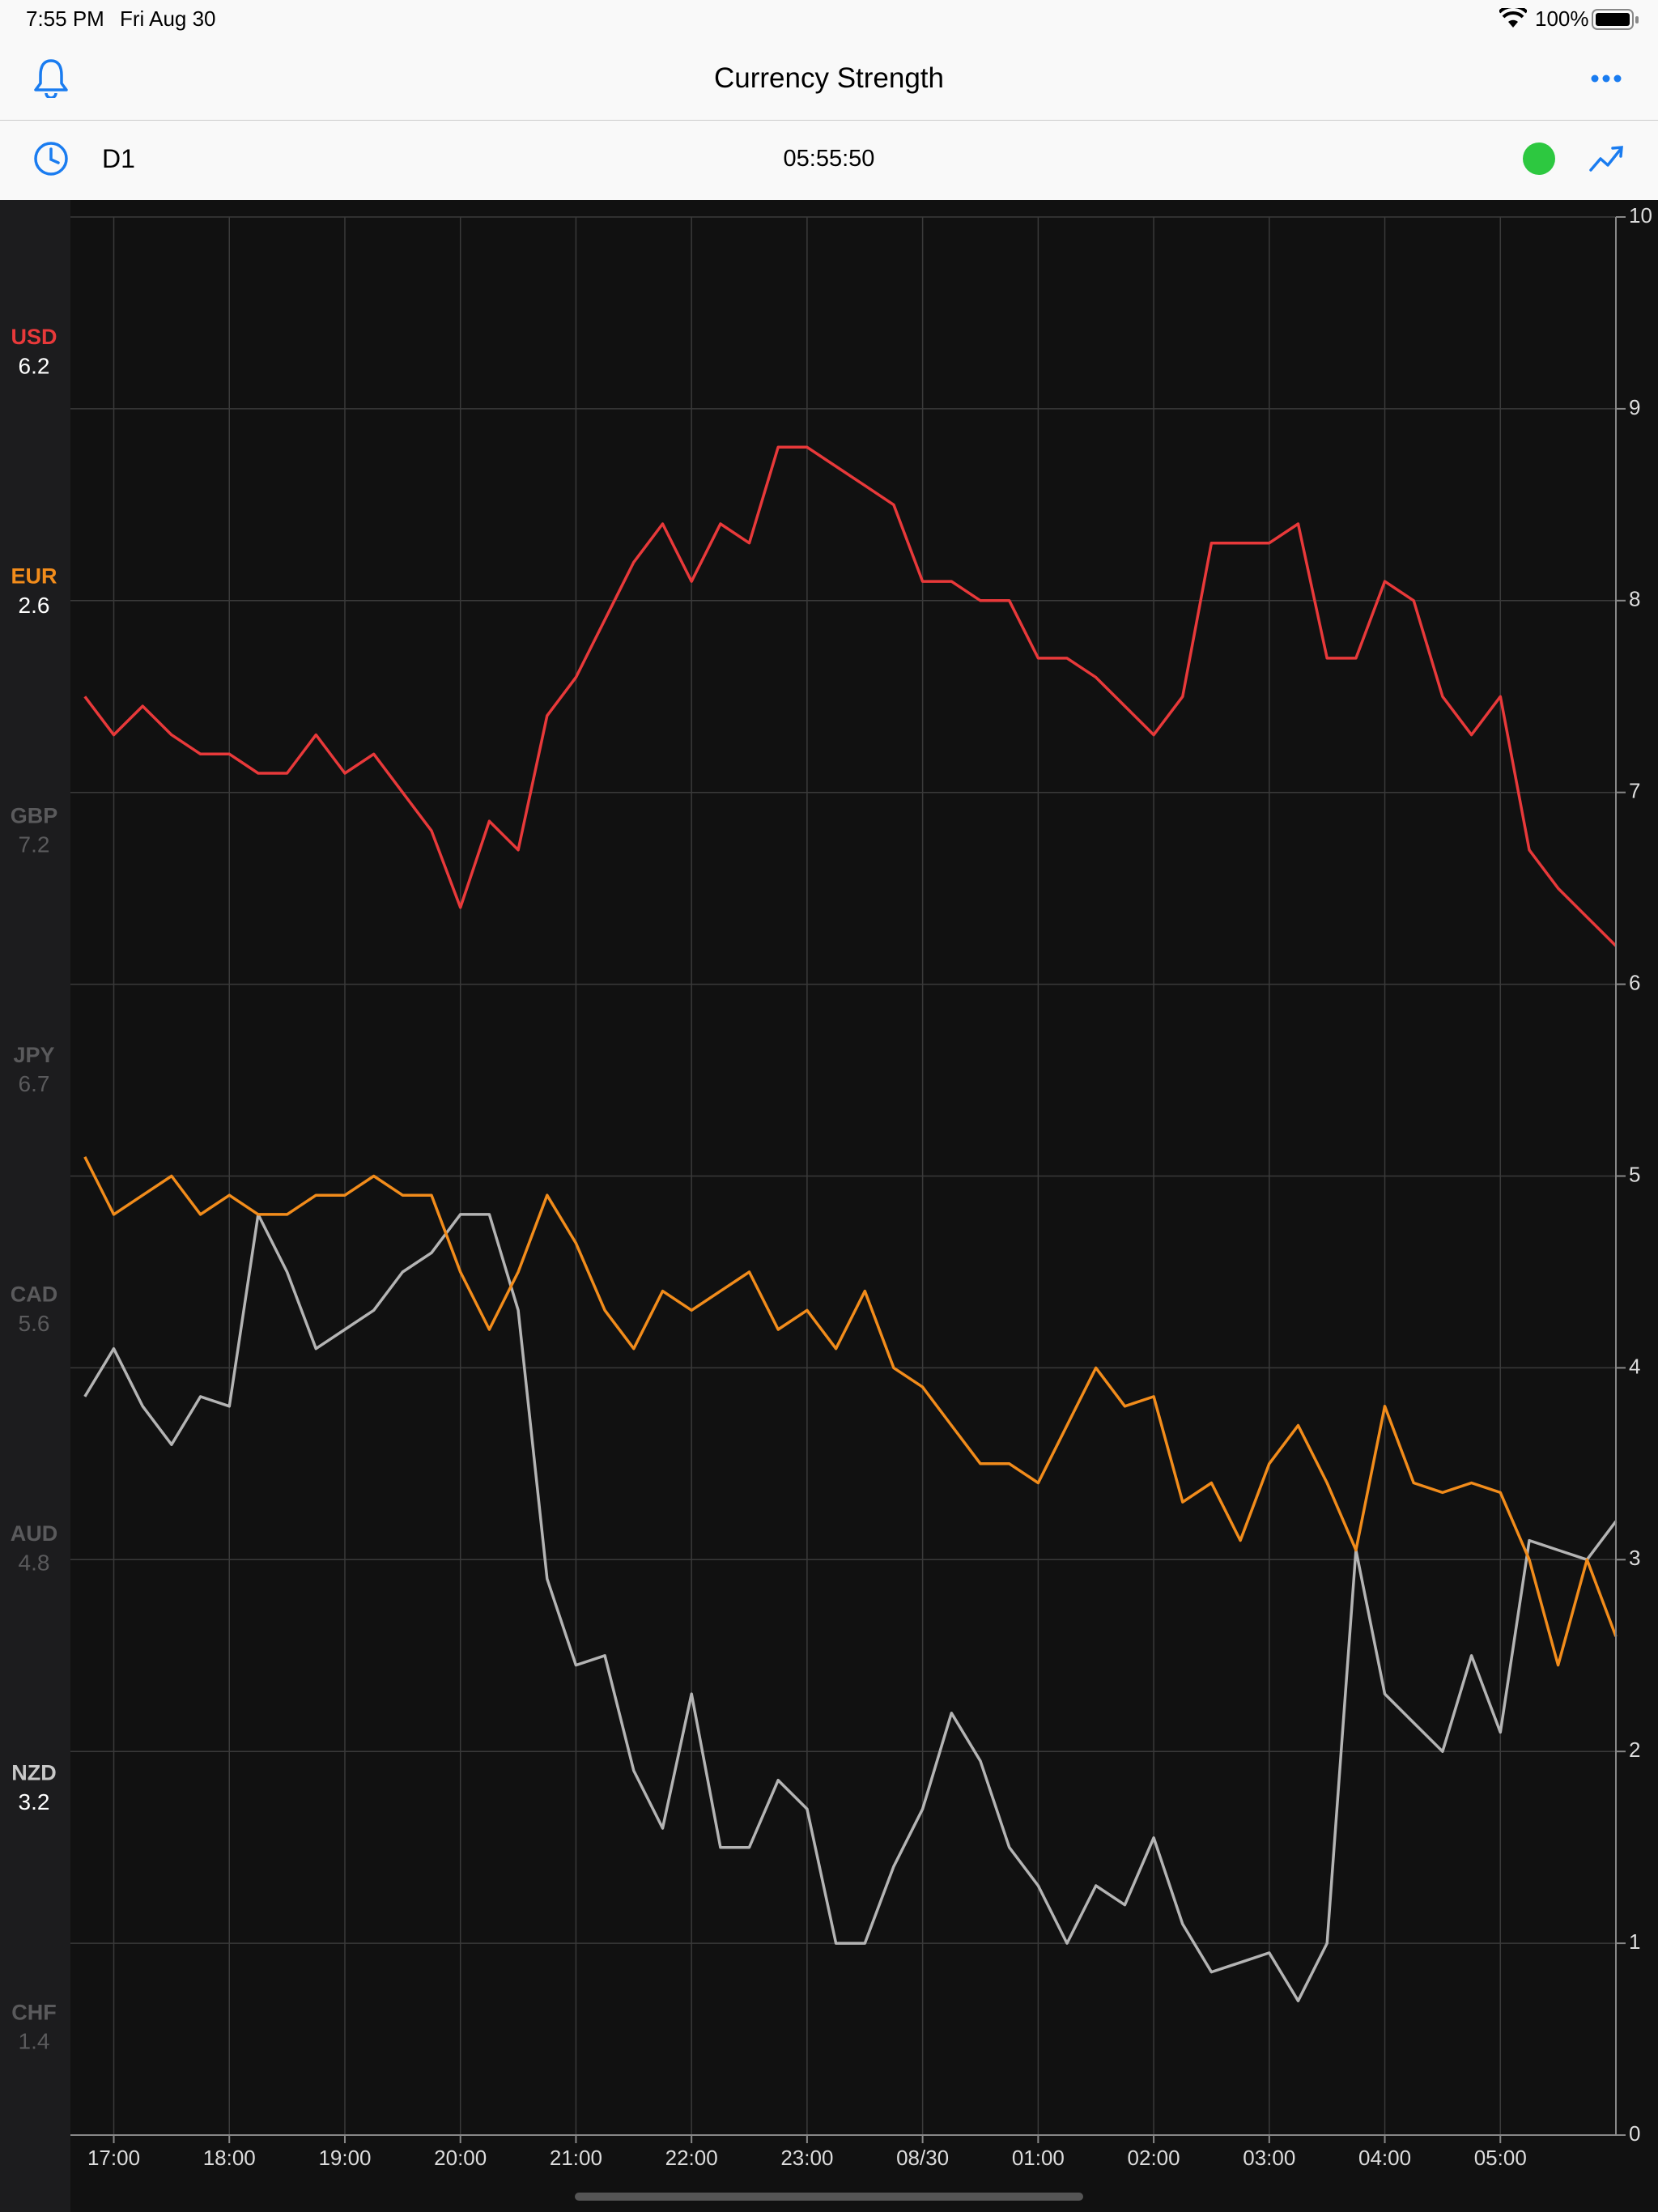 This screenshot has width=1658, height=2212. Describe the element at coordinates (806, 2158) in the screenshot. I see `x-tick-label: 23:00` at that location.